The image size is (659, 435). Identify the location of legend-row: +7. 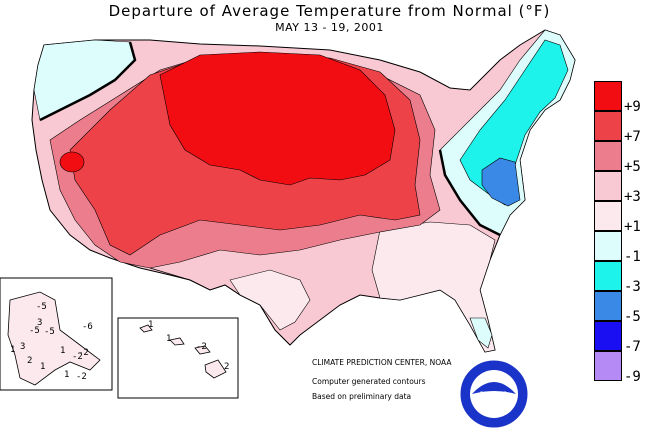
(626, 128).